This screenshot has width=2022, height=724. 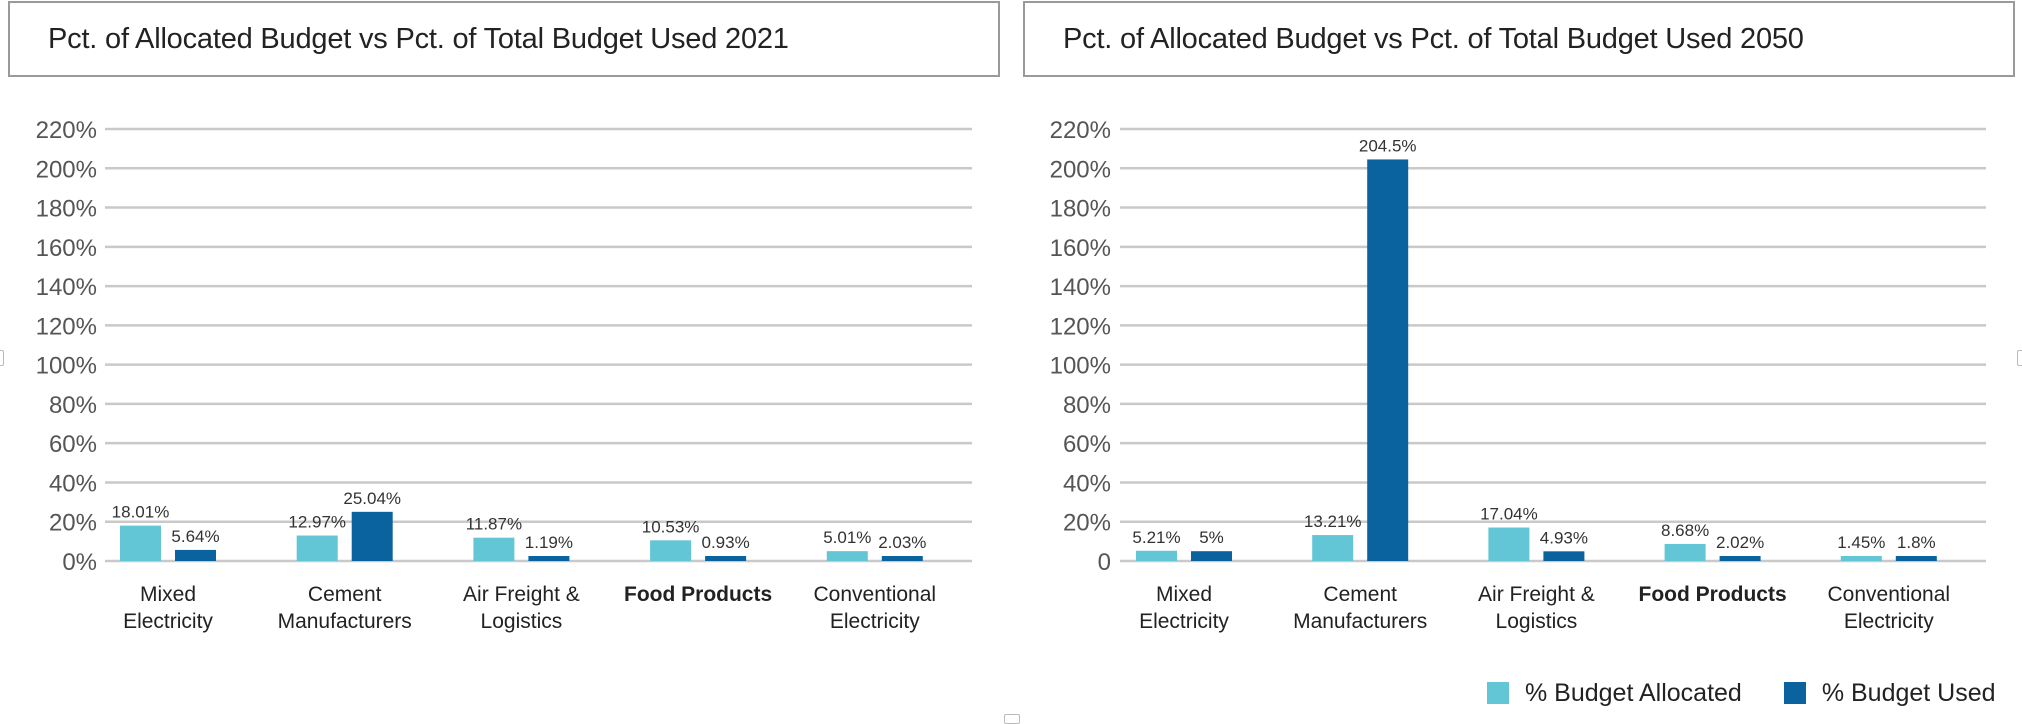 What do you see at coordinates (2019, 358) in the screenshot?
I see `resize-handle-right` at bounding box center [2019, 358].